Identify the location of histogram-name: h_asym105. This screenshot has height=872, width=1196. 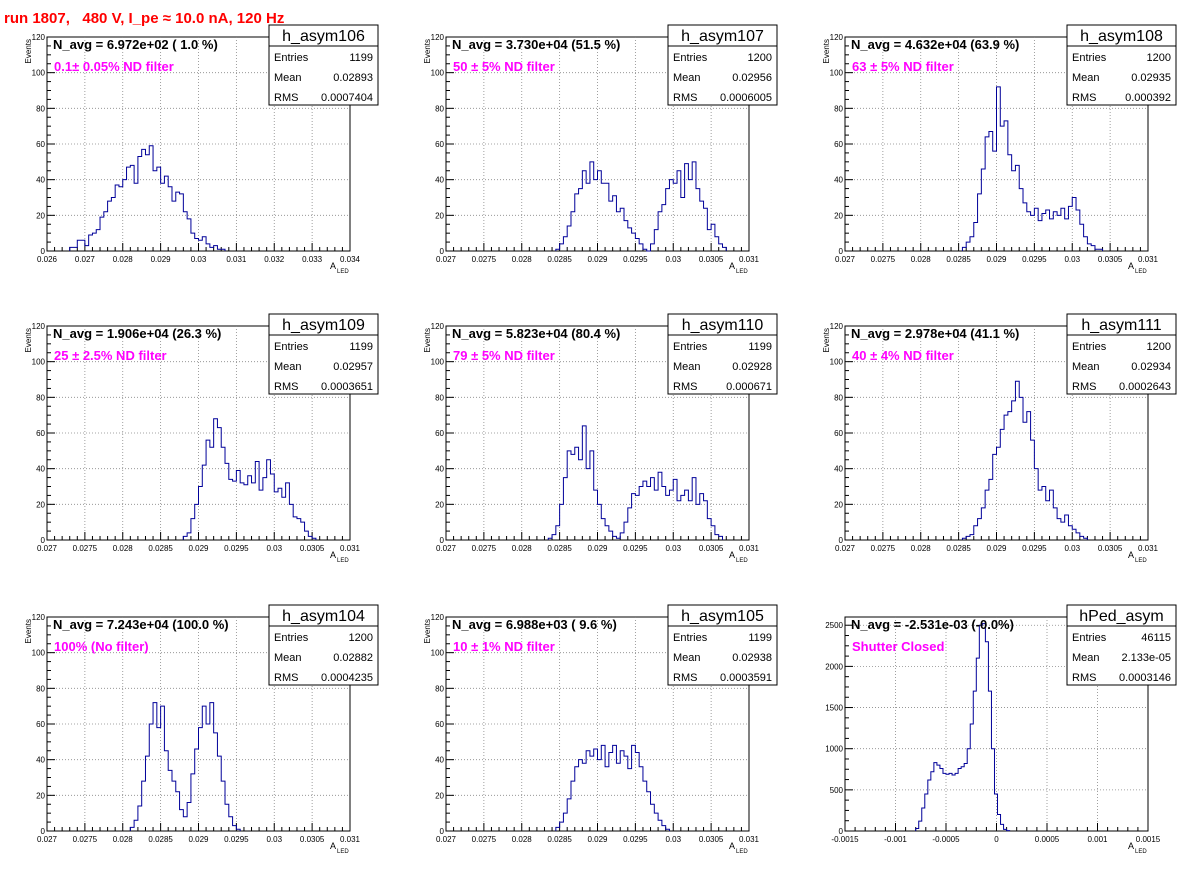
(722, 616).